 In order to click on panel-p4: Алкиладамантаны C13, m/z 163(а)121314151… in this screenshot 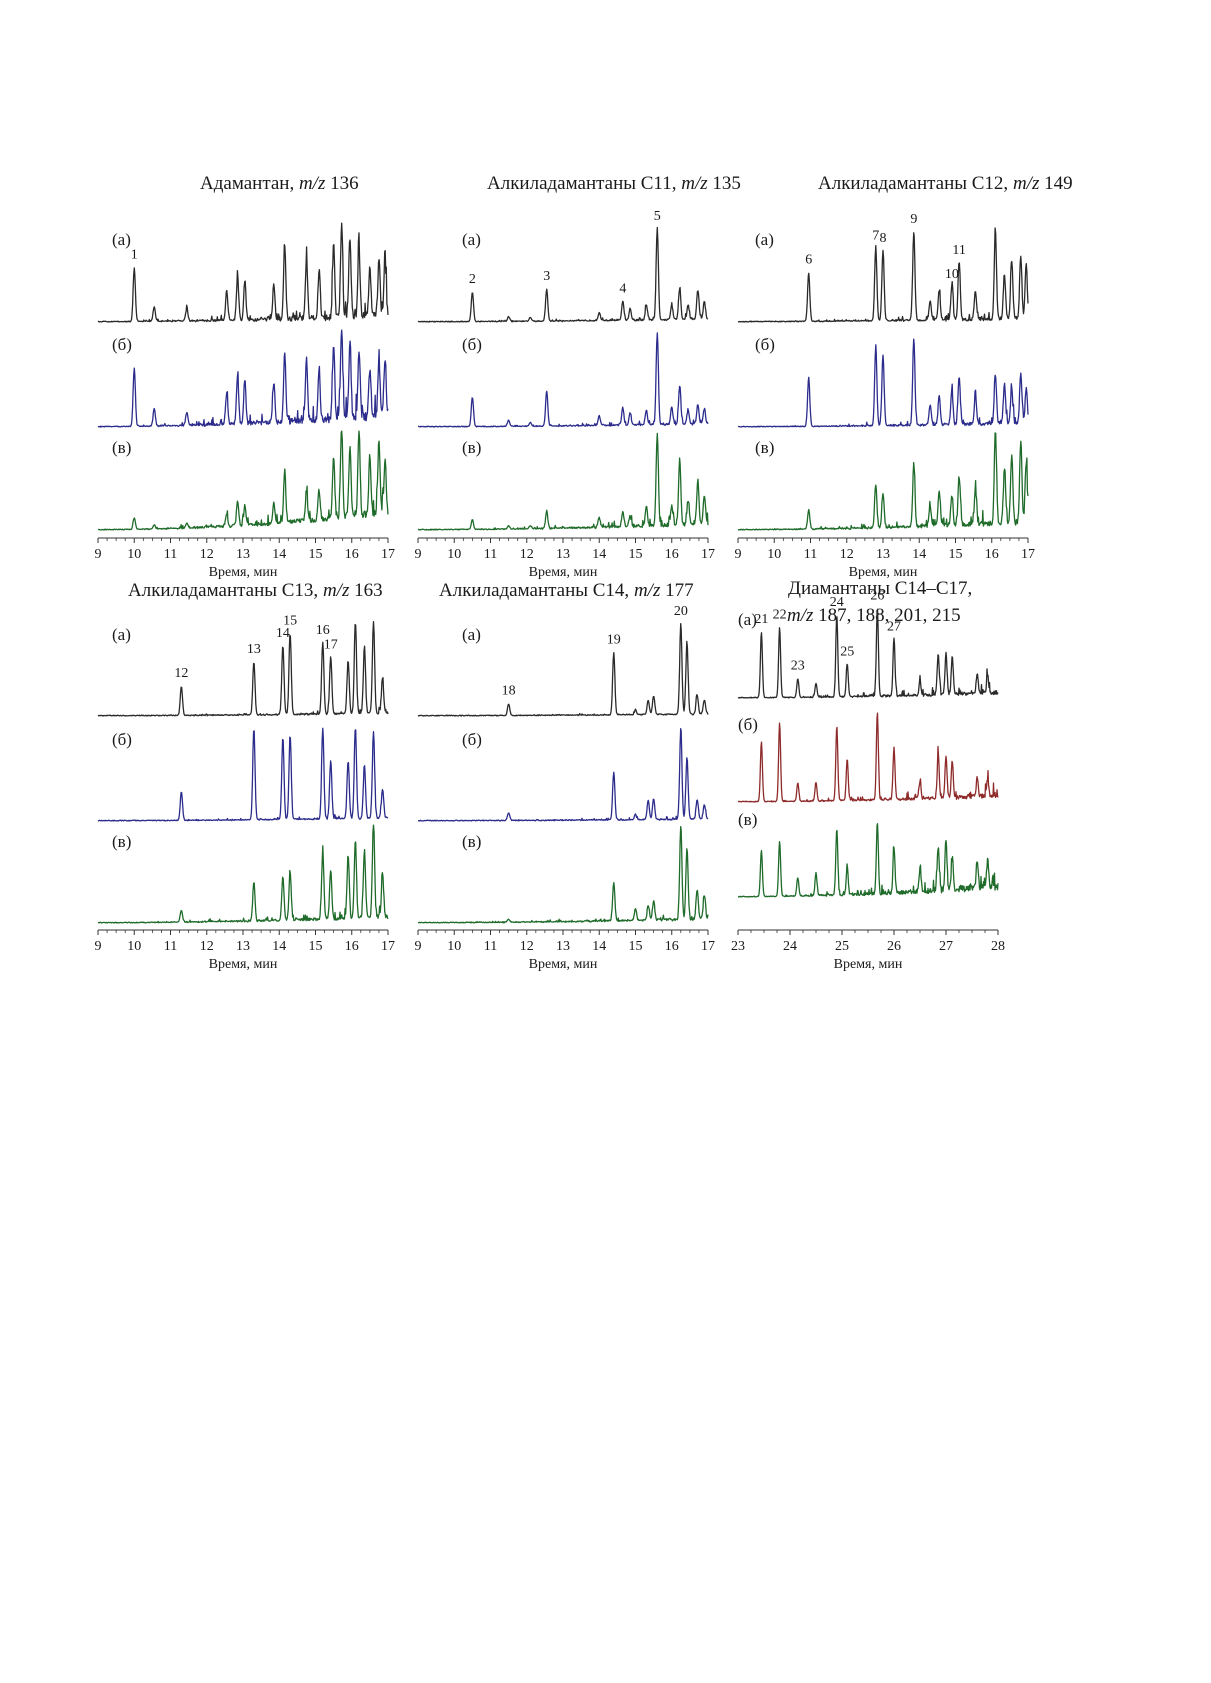, I will do `click(245, 776)`.